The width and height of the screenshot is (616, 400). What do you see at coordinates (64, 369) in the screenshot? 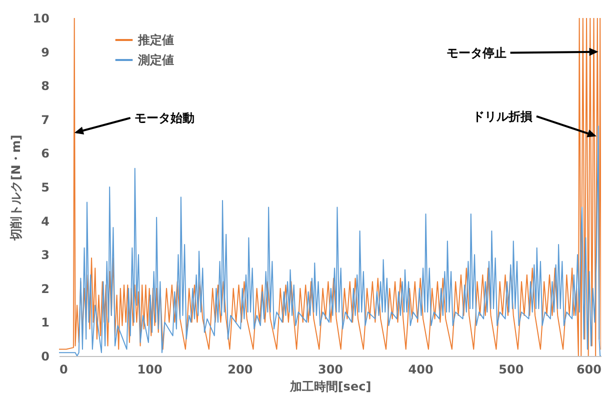
I see `x-tick-label: 0` at bounding box center [64, 369].